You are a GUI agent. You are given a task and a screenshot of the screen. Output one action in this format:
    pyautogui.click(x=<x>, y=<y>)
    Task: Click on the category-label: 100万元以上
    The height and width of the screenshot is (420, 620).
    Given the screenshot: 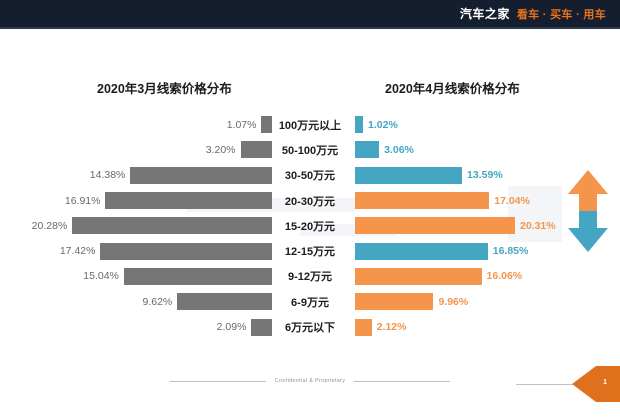 What is the action you would take?
    pyautogui.click(x=310, y=125)
    